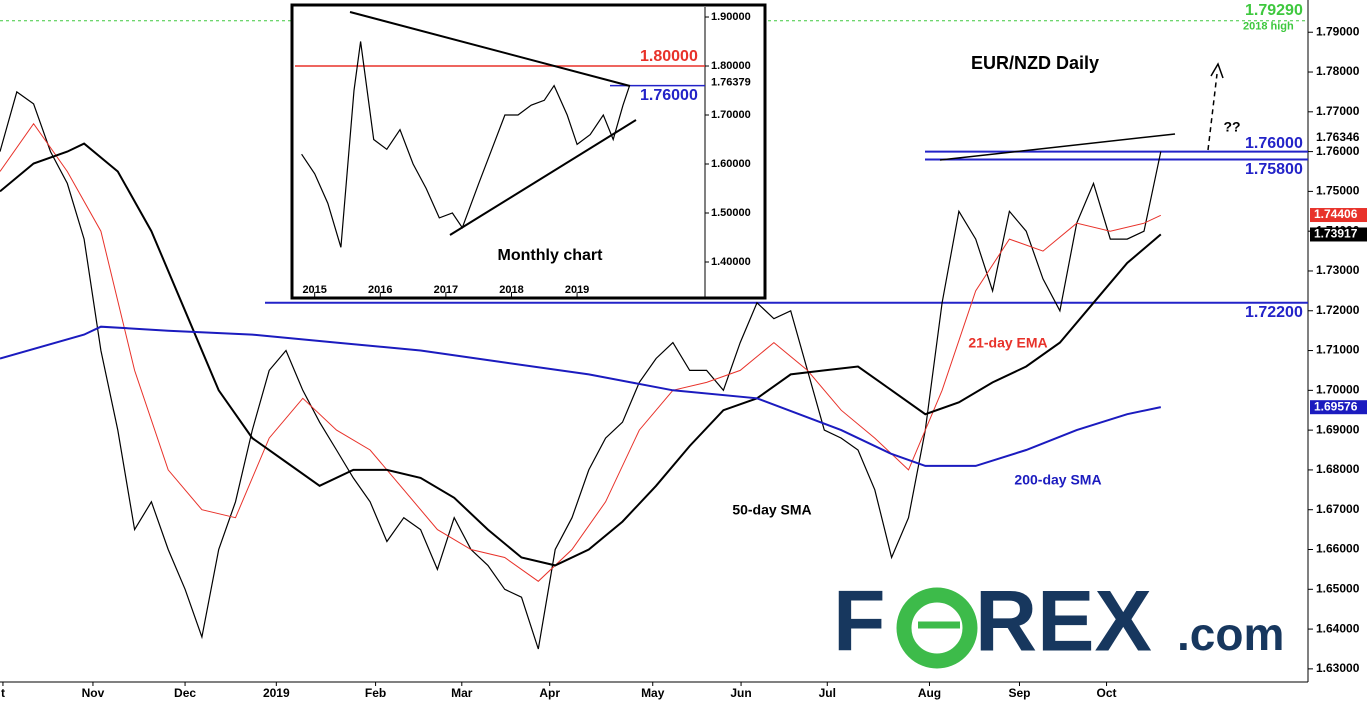 This screenshot has height=702, width=1367. I want to click on y-tick-label: 1.73000, so click(1338, 270).